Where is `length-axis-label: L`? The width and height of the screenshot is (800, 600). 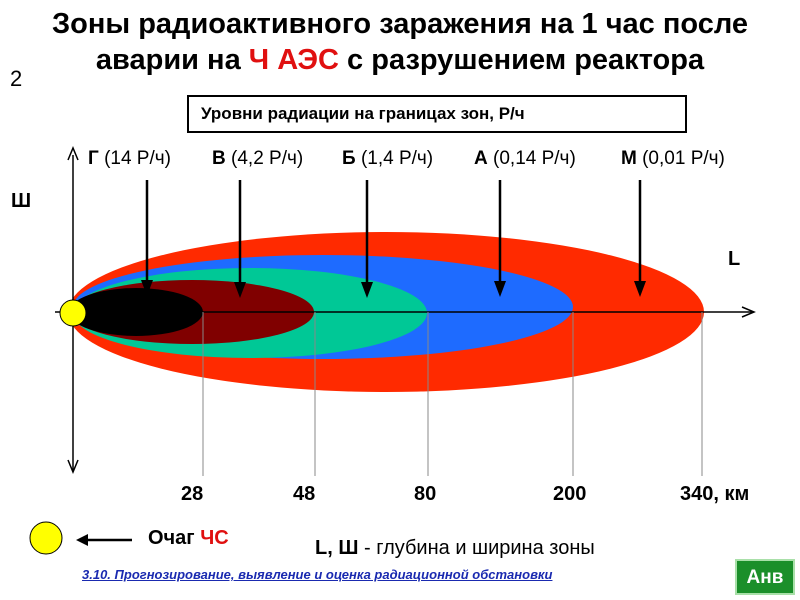
length-axis-label: L is located at coordinates (734, 259).